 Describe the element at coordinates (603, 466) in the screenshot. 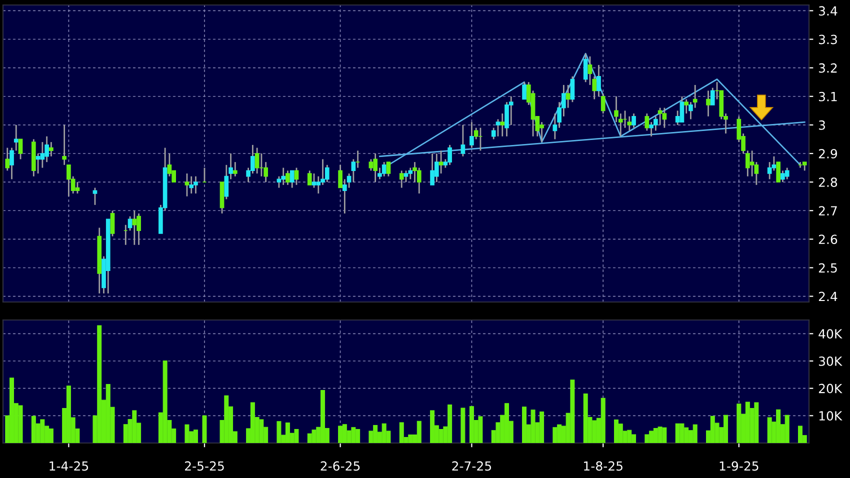

I see `x-tick-label: 1-8-25` at that location.